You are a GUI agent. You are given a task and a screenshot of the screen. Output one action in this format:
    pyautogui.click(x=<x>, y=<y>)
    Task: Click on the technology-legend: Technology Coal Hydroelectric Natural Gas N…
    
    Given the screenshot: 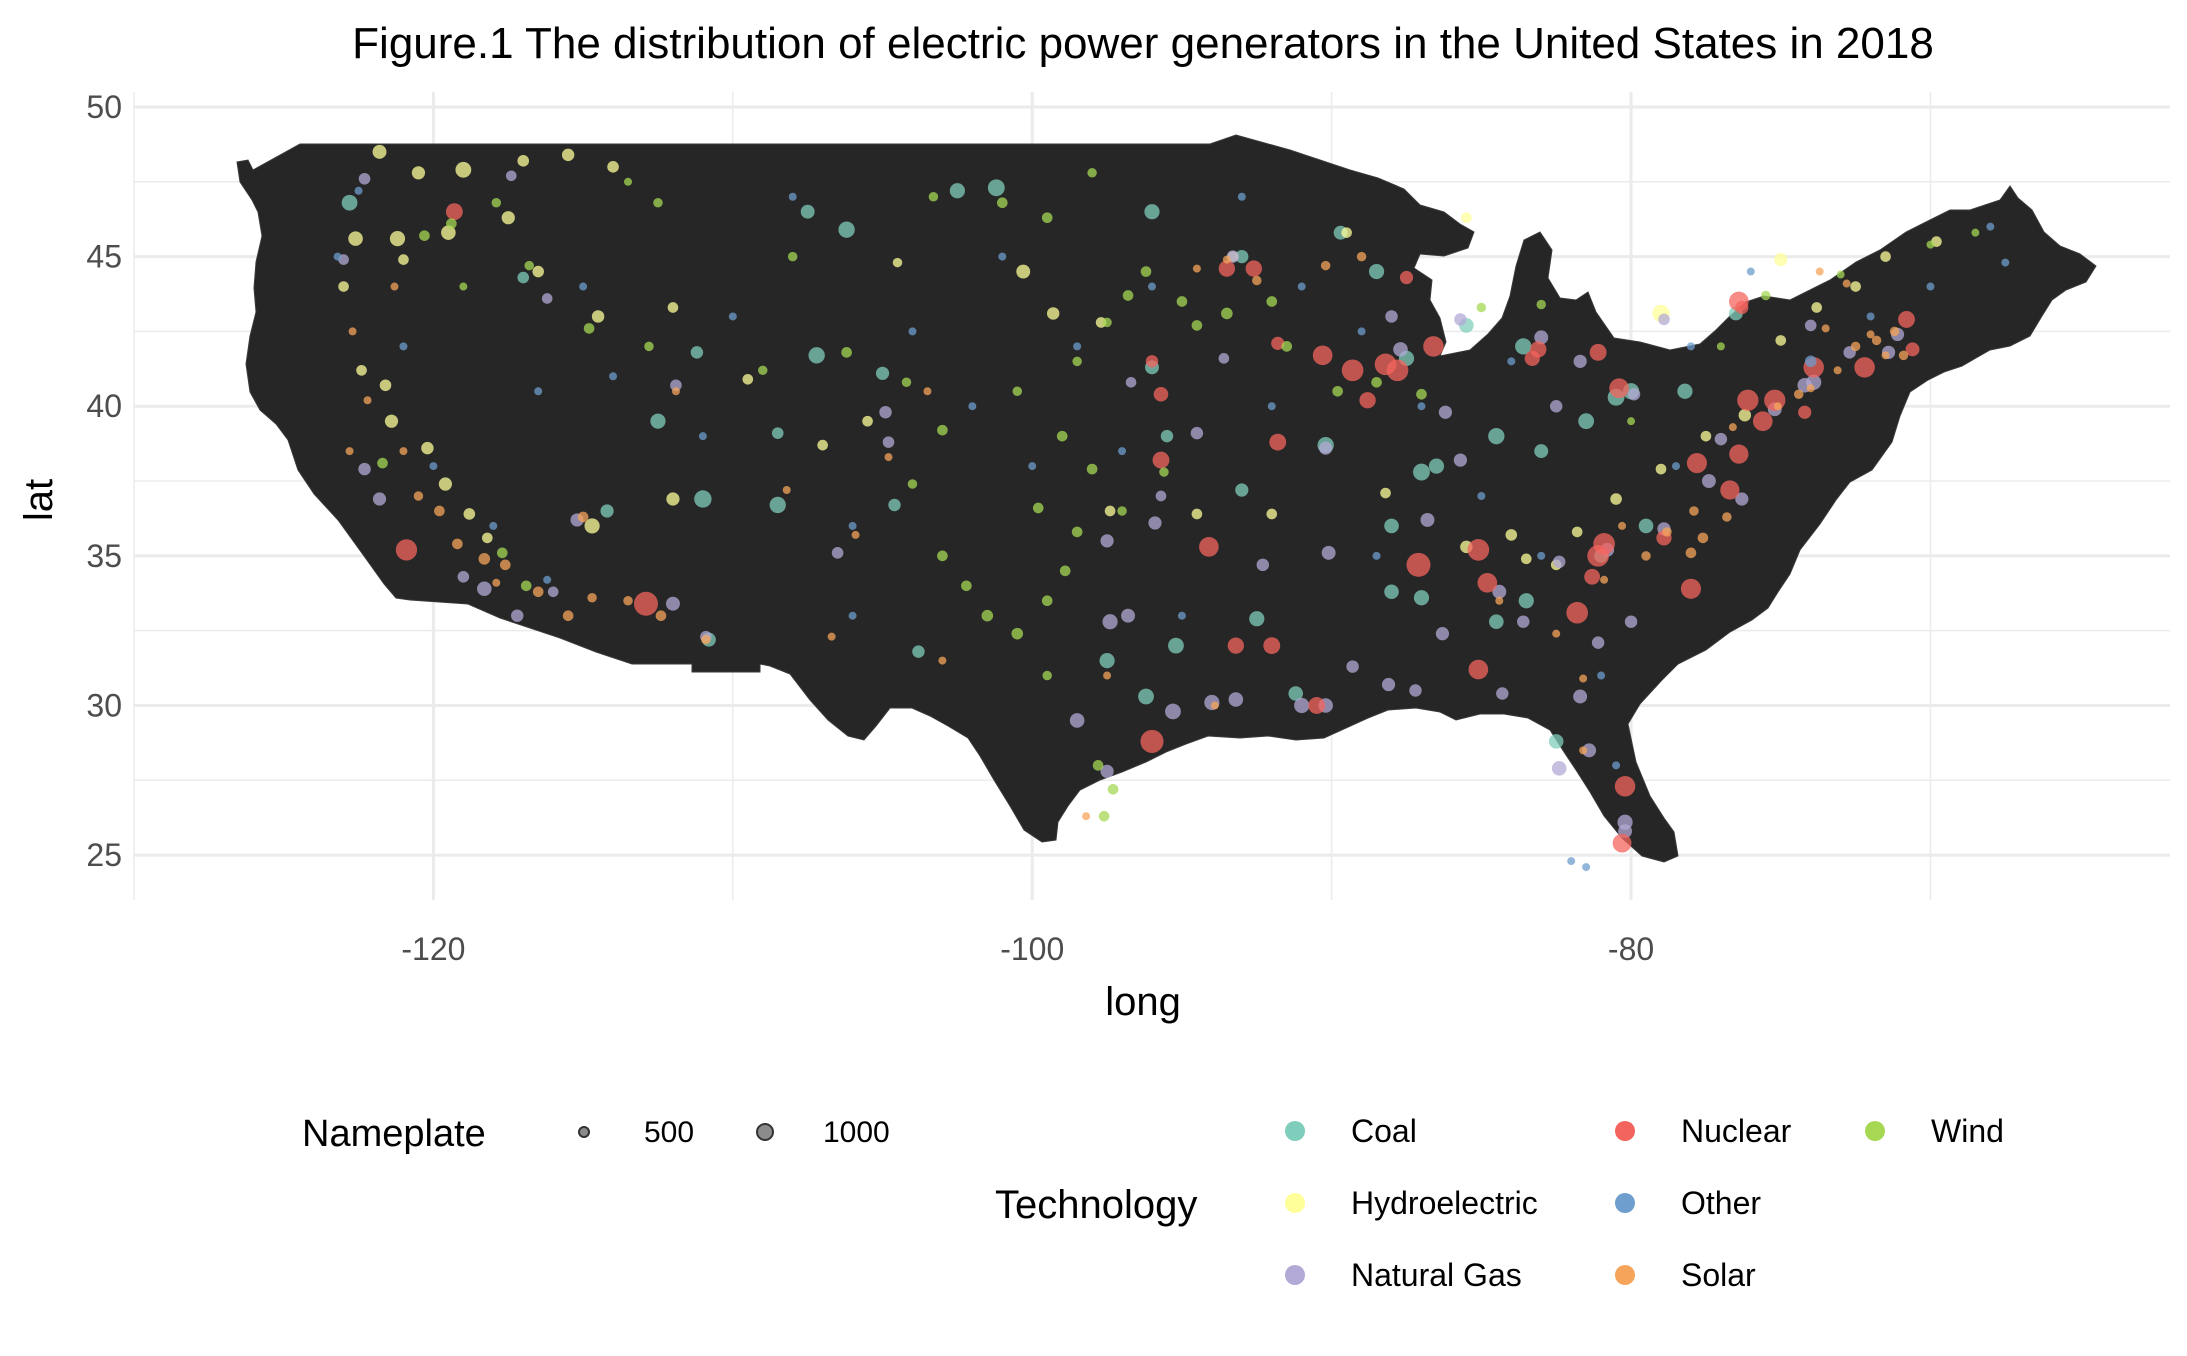 What is the action you would take?
    pyautogui.click(x=1499, y=1203)
    